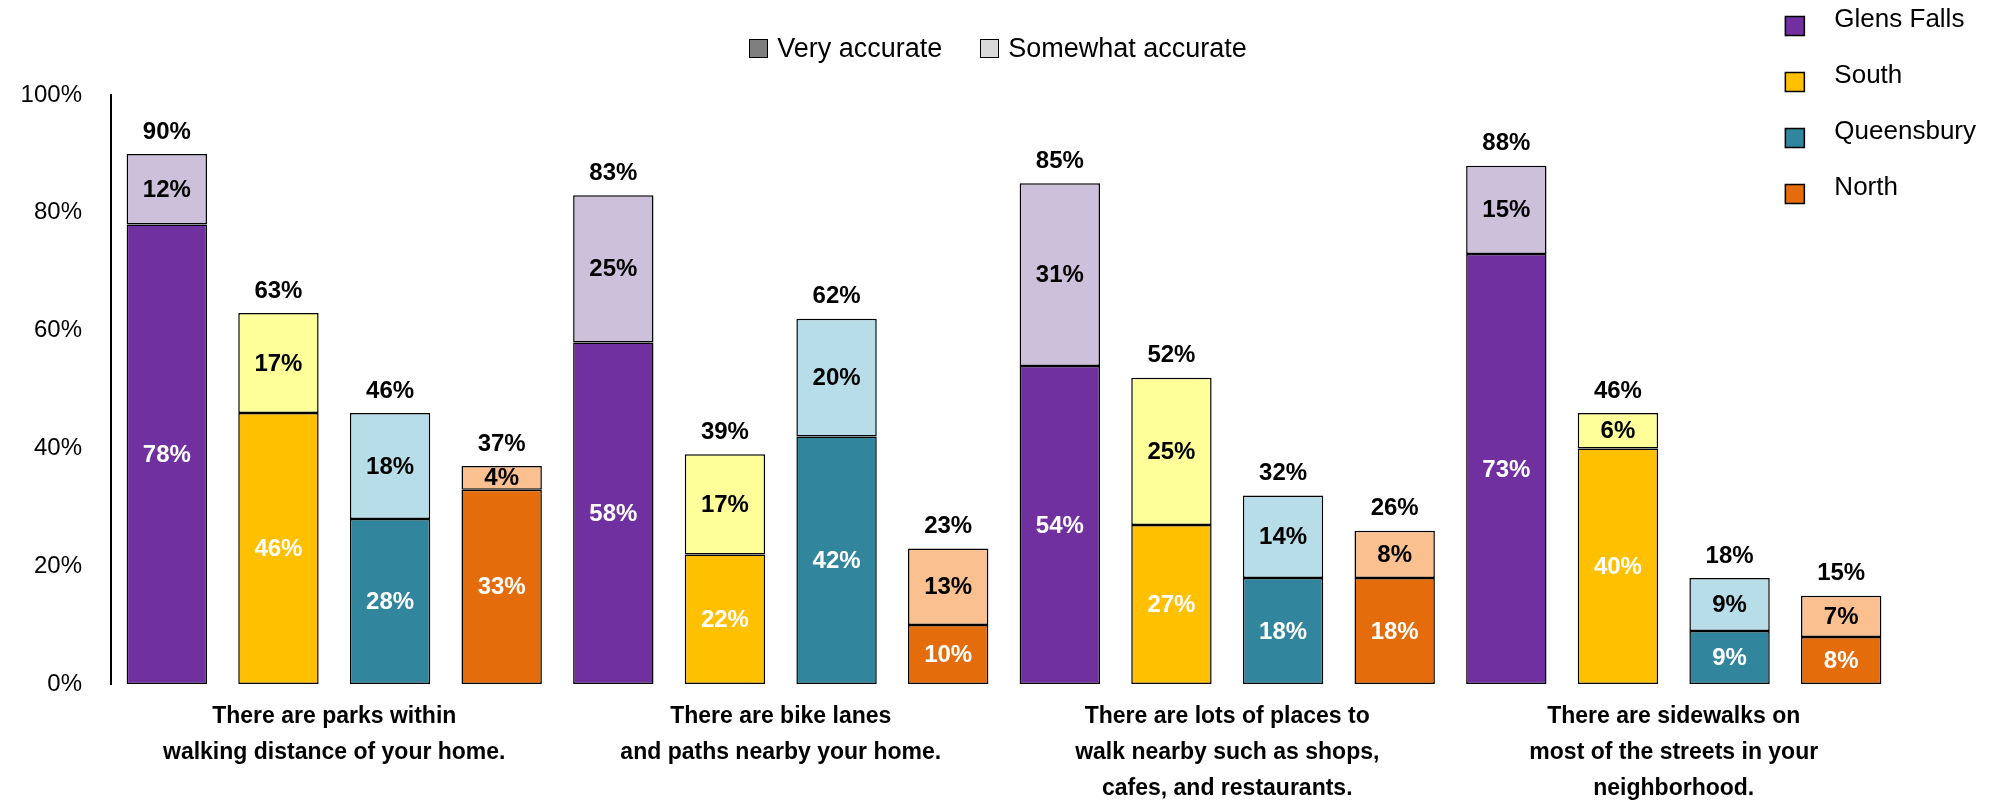 The image size is (1996, 804). I want to click on legend-label: North, so click(1866, 186).